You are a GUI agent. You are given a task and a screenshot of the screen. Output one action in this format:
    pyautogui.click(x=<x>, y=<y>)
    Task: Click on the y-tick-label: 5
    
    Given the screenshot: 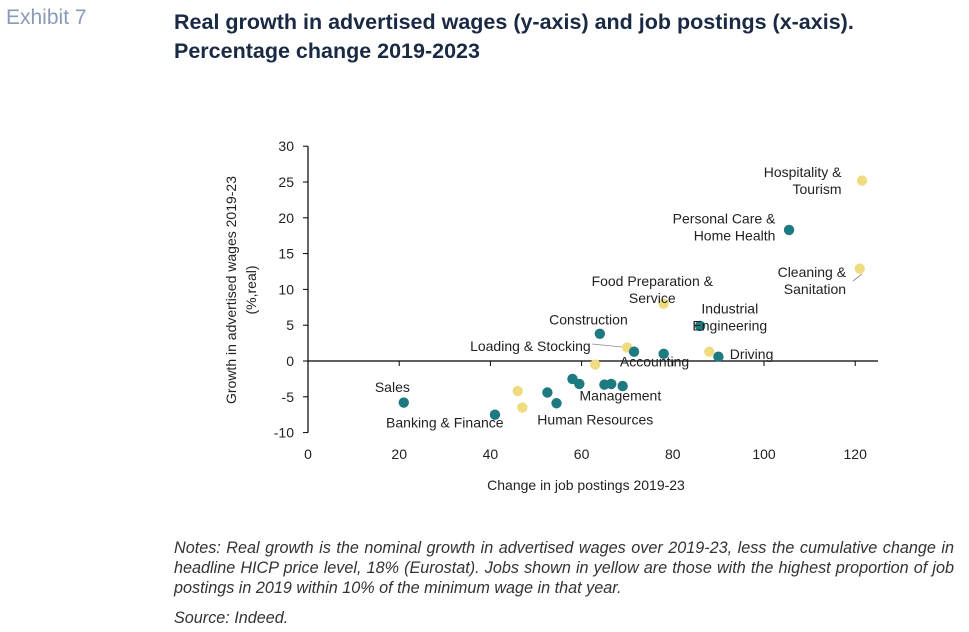 What is the action you would take?
    pyautogui.click(x=290, y=325)
    